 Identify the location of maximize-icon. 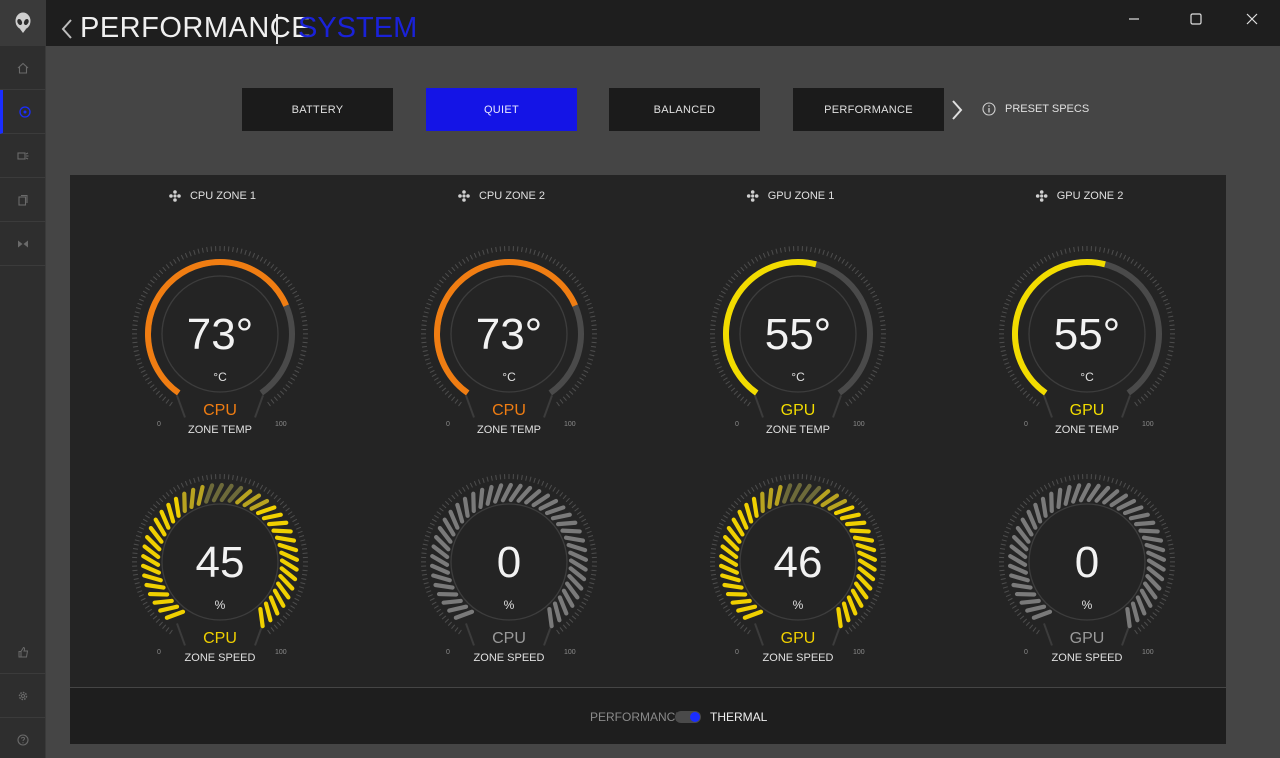
(1196, 19).